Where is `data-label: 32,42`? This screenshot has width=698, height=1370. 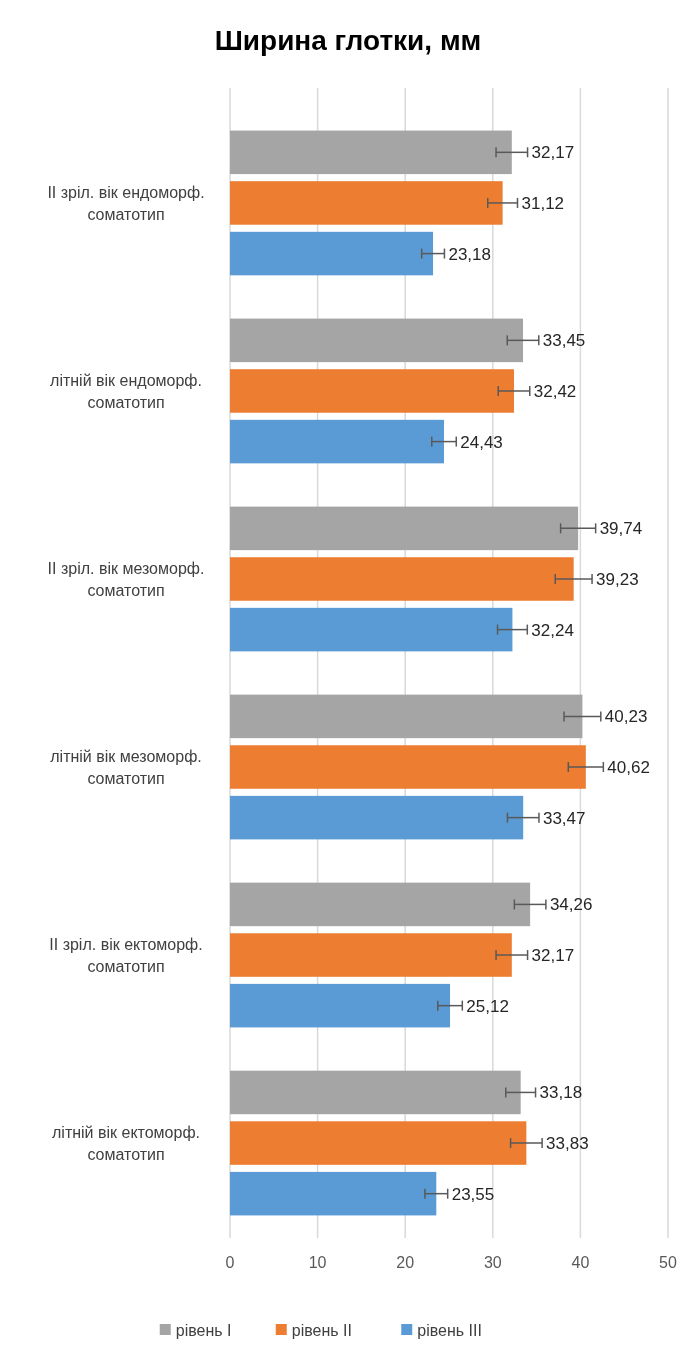
data-label: 32,42 is located at coordinates (555, 391).